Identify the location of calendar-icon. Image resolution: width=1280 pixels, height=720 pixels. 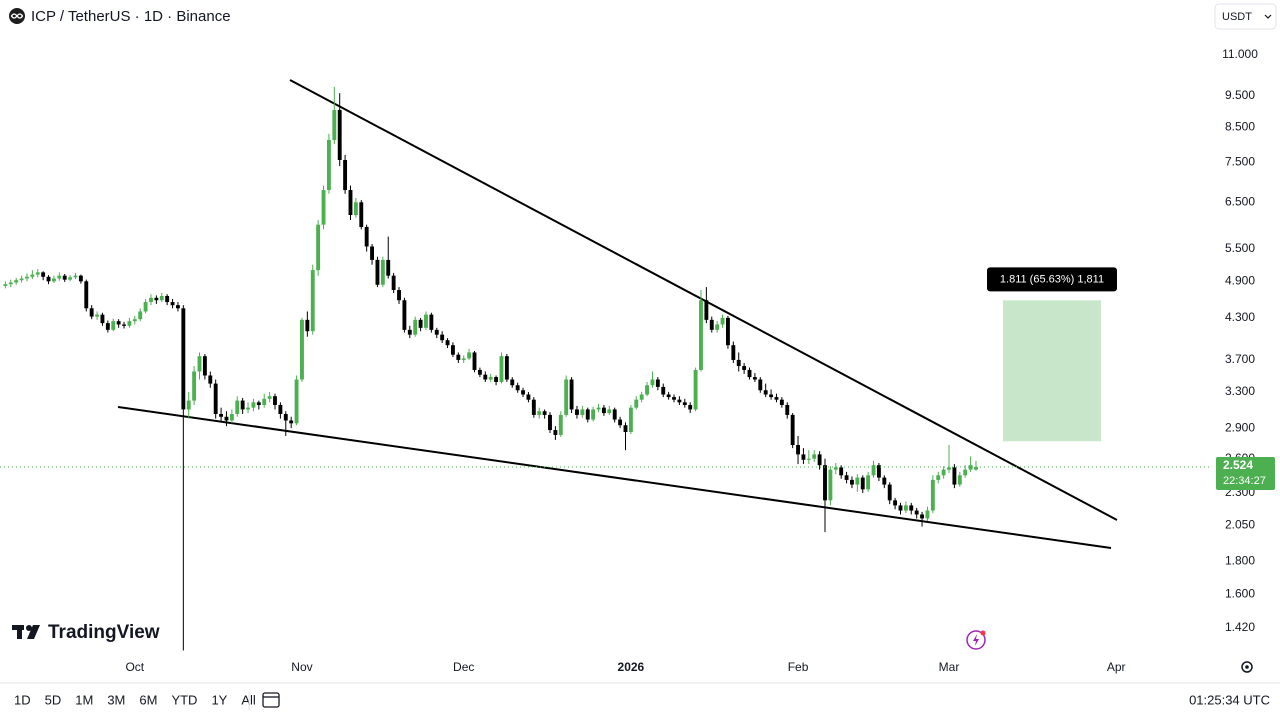
(271, 700).